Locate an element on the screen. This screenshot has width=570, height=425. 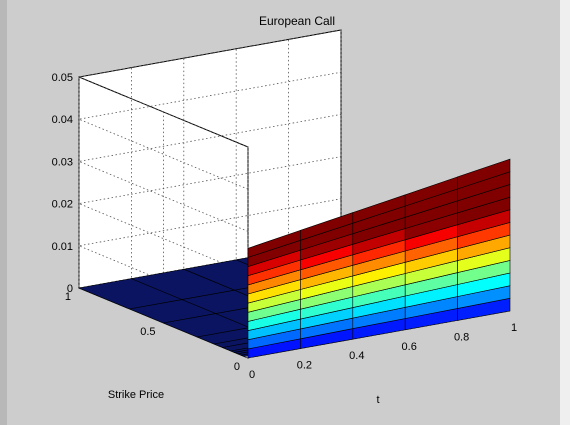
z-tick-label: 0.05 is located at coordinates (62, 78).